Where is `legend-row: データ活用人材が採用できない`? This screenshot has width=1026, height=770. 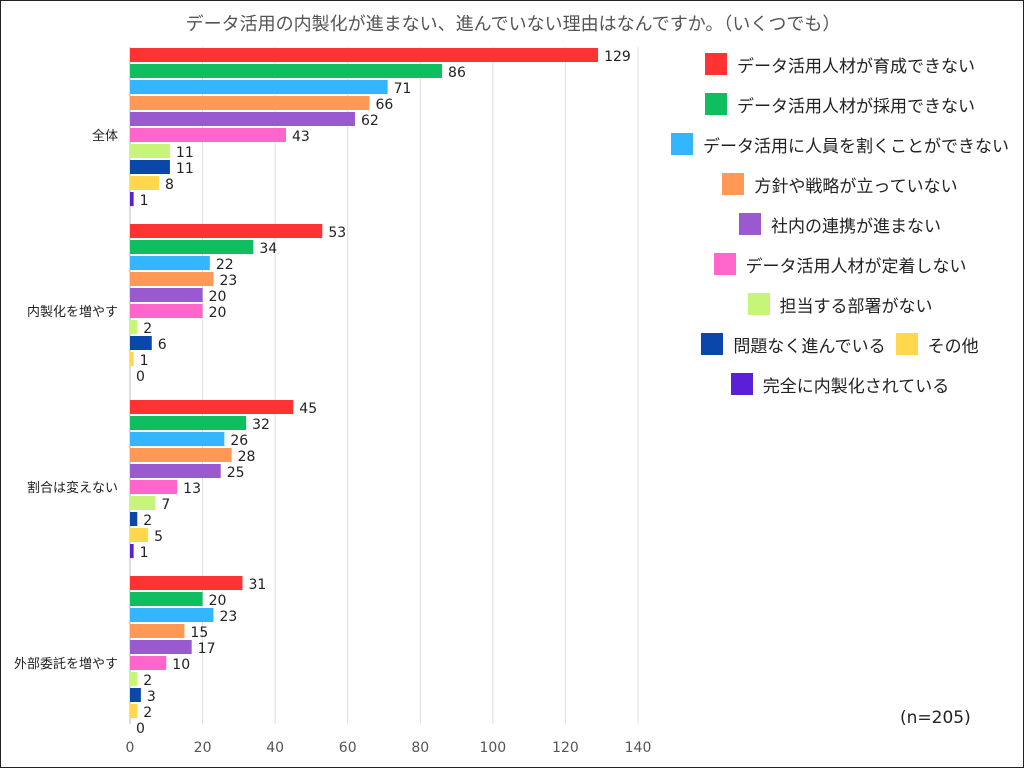 legend-row: データ活用人材が採用できない is located at coordinates (840, 104).